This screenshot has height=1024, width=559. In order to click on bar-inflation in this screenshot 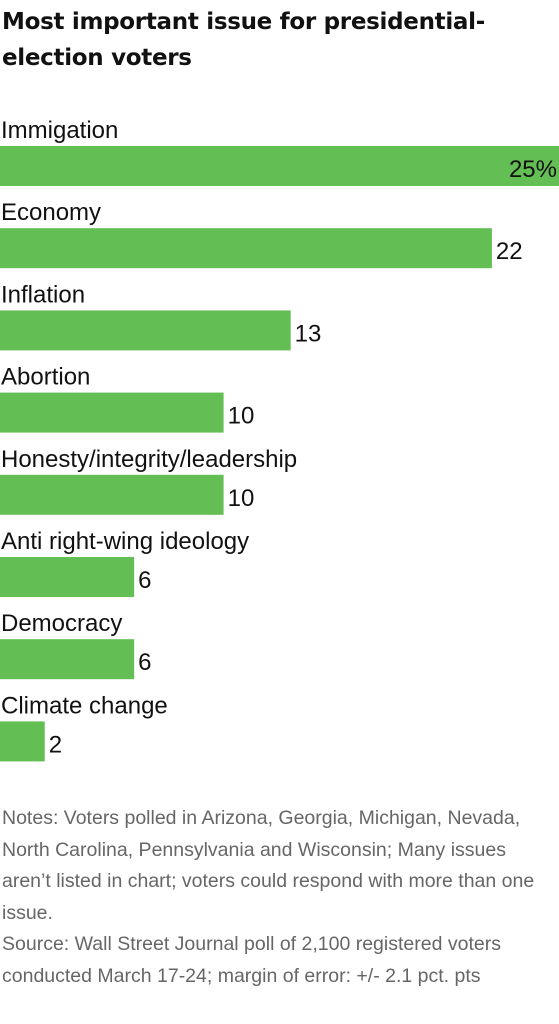, I will do `click(145, 330)`.